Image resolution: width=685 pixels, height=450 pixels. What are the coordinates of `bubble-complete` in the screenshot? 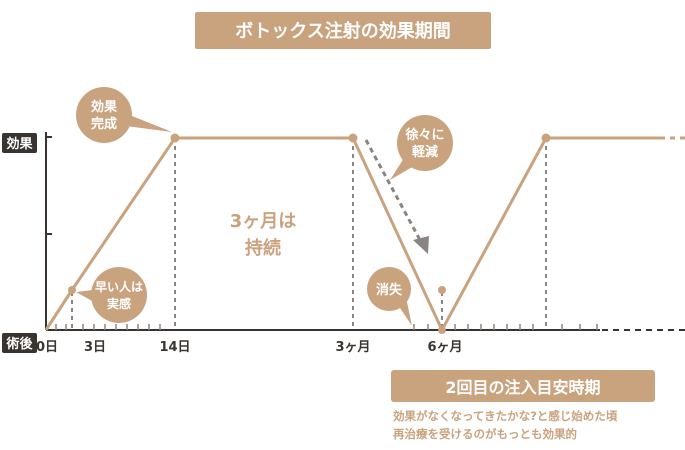 It's located at (104, 115).